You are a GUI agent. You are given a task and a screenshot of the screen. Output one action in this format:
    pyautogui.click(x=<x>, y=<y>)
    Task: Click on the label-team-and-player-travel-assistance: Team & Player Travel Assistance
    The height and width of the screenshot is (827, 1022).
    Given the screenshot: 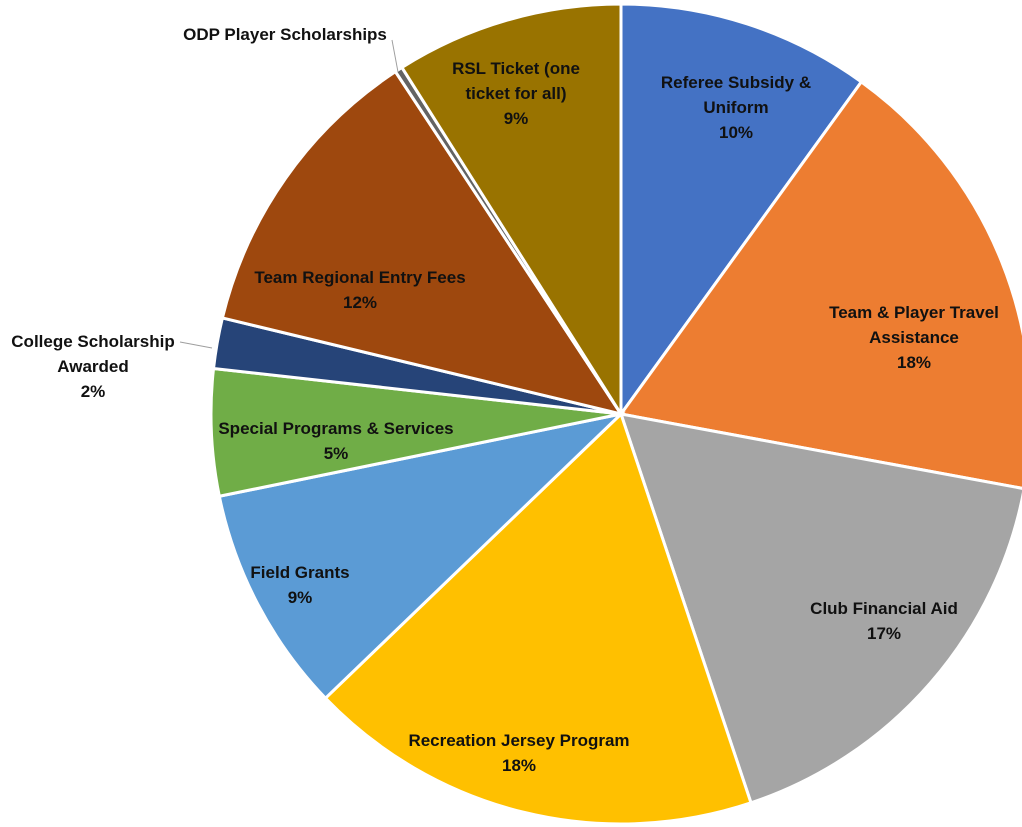 What is the action you would take?
    pyautogui.click(x=914, y=325)
    